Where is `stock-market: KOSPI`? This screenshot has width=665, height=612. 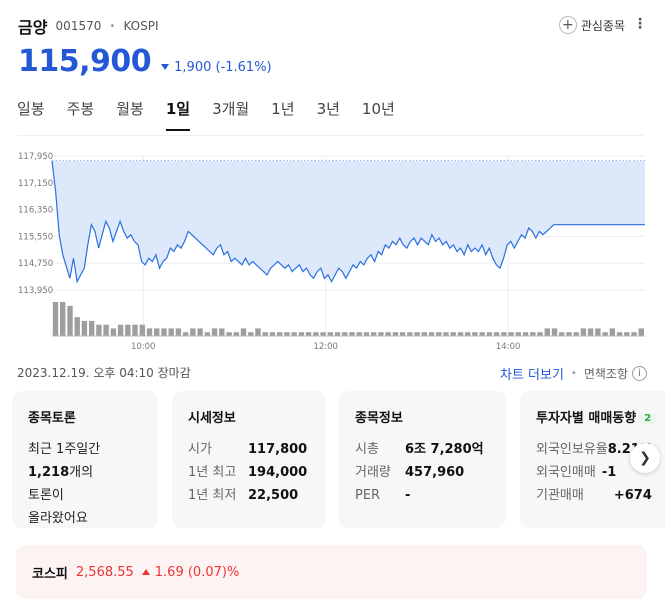 stock-market: KOSPI is located at coordinates (141, 26).